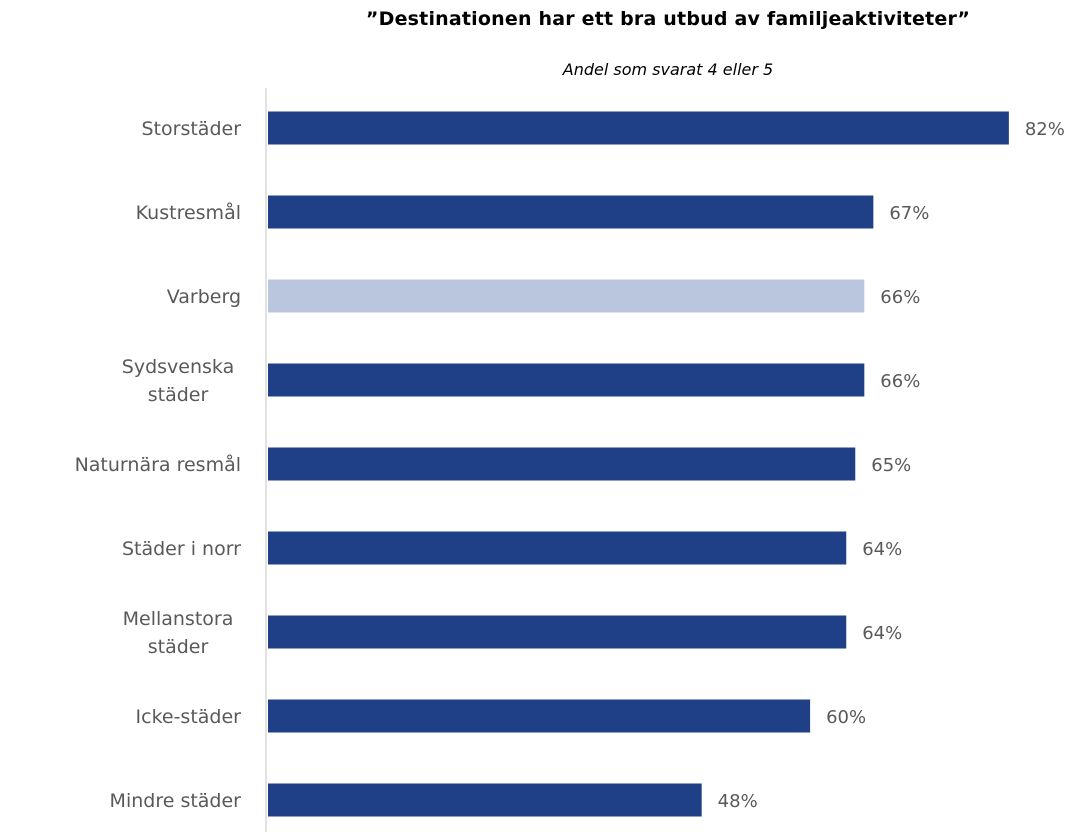  What do you see at coordinates (485, 800) in the screenshot?
I see `bar-mindre-stader` at bounding box center [485, 800].